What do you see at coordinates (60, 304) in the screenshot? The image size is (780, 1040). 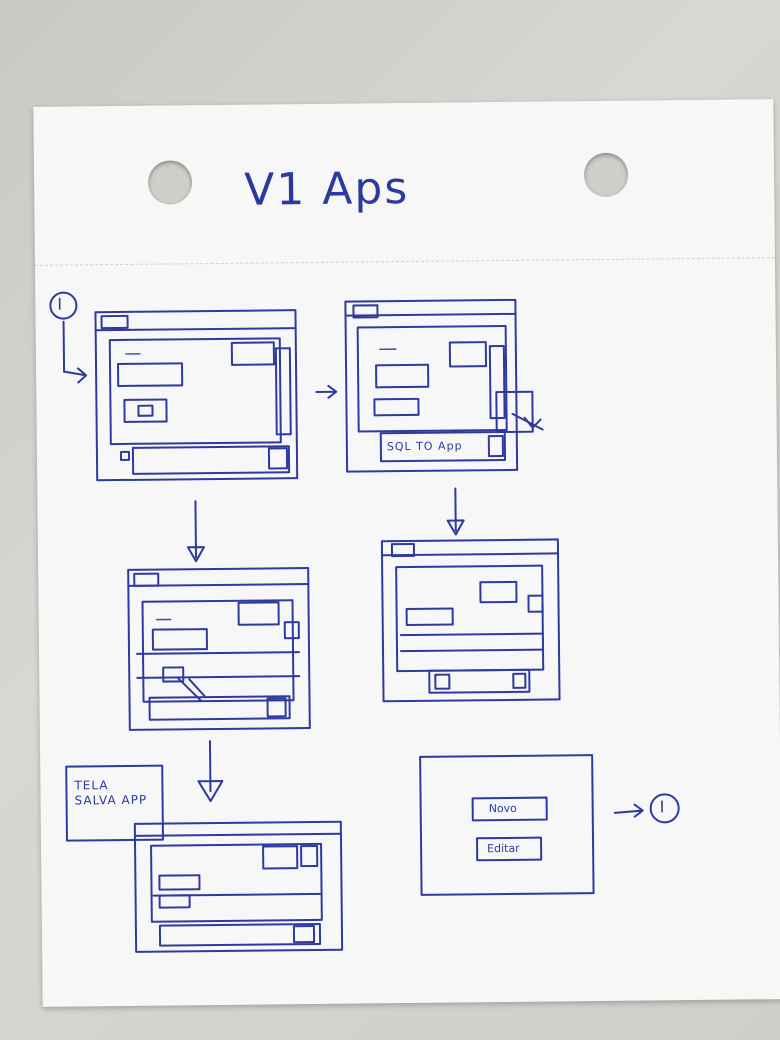 I see `start-marker-label: I` at bounding box center [60, 304].